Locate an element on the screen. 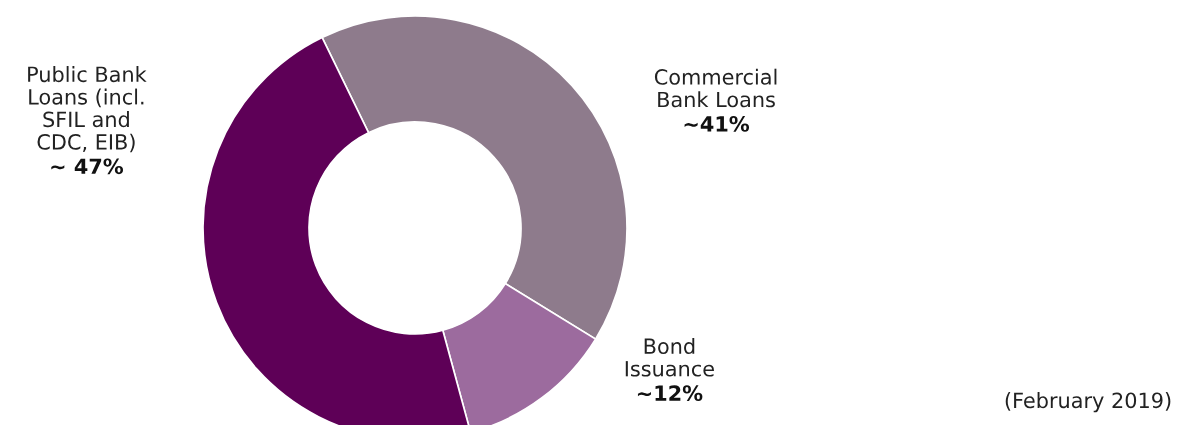 The image size is (1190, 425). text: (February 2019) is located at coordinates (1088, 402).